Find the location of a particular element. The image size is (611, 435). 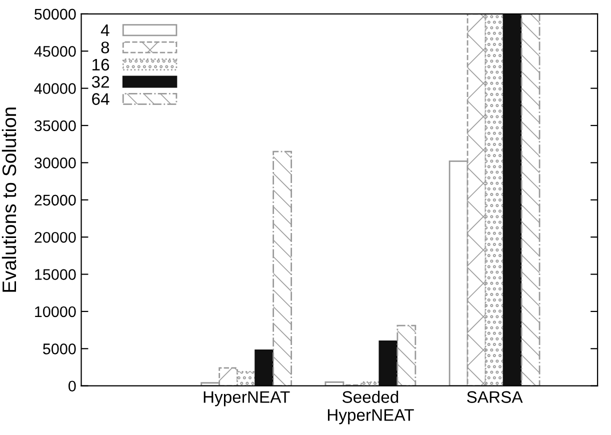

legend-label: 8 is located at coordinates (105, 48).